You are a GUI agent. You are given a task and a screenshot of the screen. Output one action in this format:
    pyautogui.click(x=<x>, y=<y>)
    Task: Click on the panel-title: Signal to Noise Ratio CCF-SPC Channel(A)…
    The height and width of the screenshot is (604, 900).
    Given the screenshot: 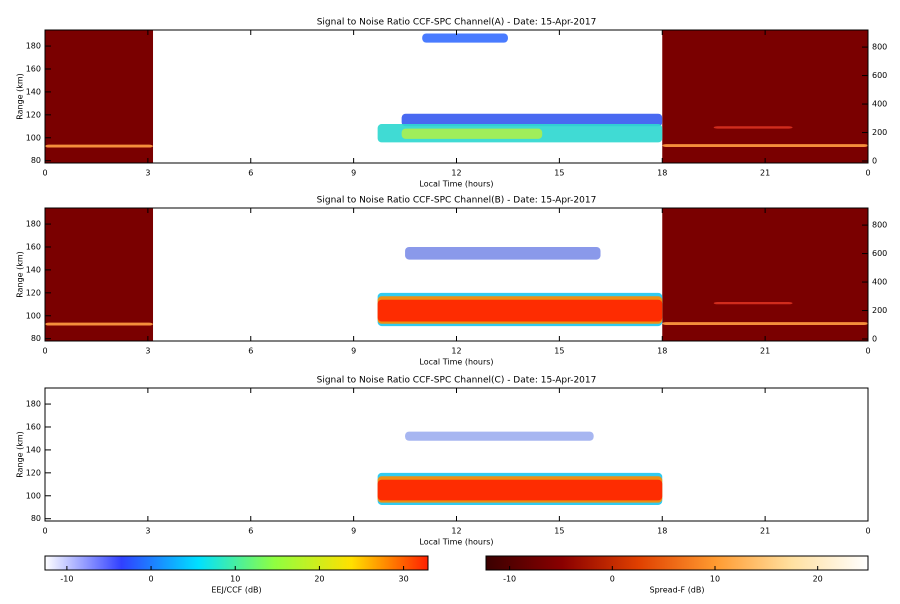 What is the action you would take?
    pyautogui.click(x=457, y=23)
    